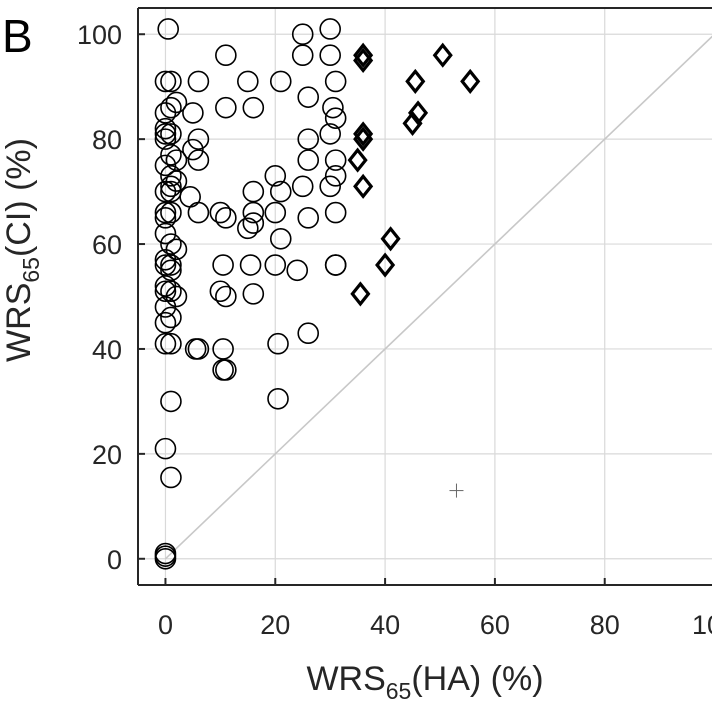  What do you see at coordinates (424, 682) in the screenshot?
I see `x-axis-label: WRS65(HA) (%)` at bounding box center [424, 682].